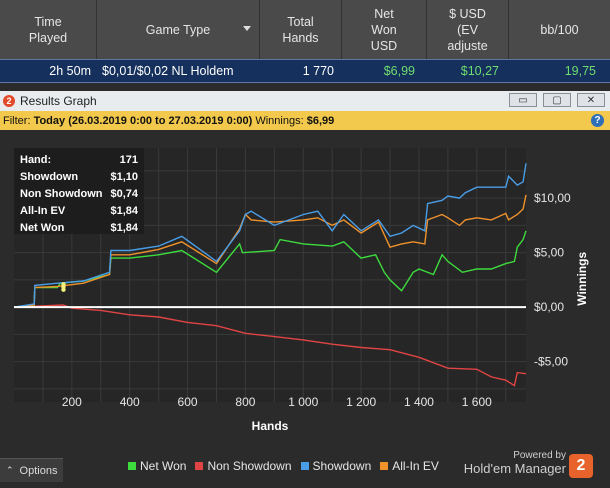 The height and width of the screenshot is (488, 610). What do you see at coordinates (361, 402) in the screenshot?
I see `x-tick-label: 1 200` at bounding box center [361, 402].